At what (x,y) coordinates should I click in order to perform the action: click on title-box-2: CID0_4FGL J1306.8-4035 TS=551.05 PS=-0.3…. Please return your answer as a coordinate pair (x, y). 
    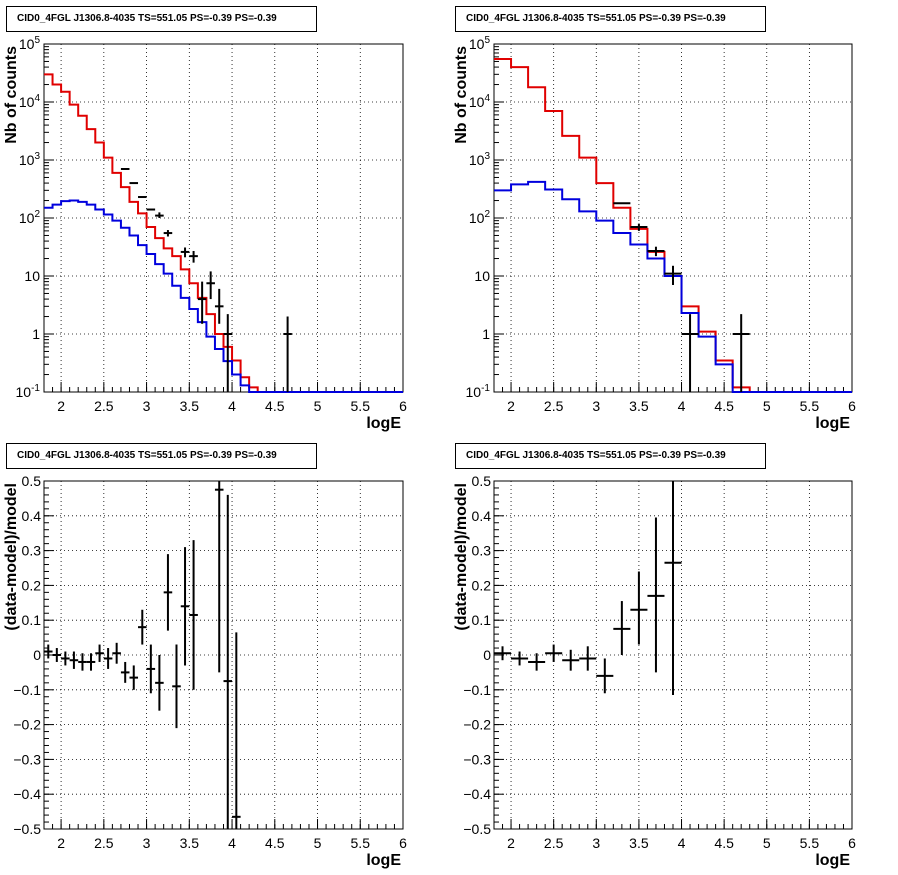
    Looking at the image, I should click on (610, 19).